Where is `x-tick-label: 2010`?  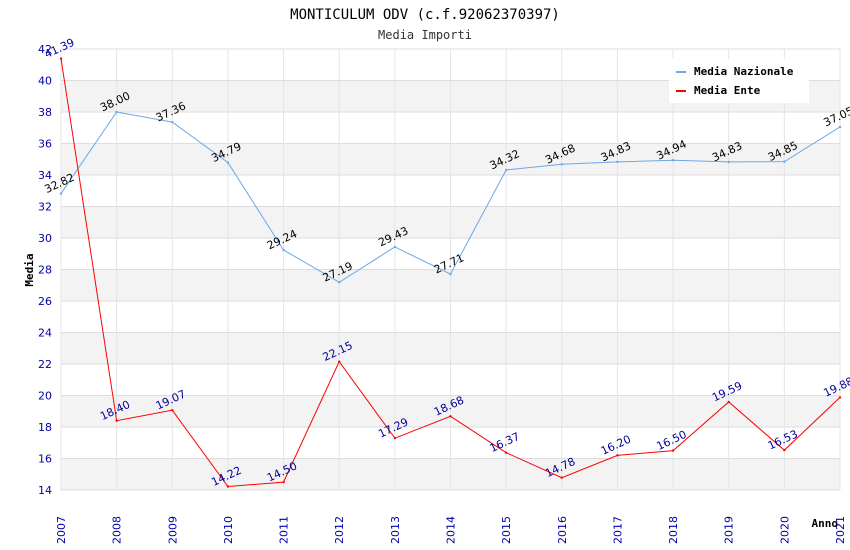
x-tick-label: 2010 is located at coordinates (228, 530).